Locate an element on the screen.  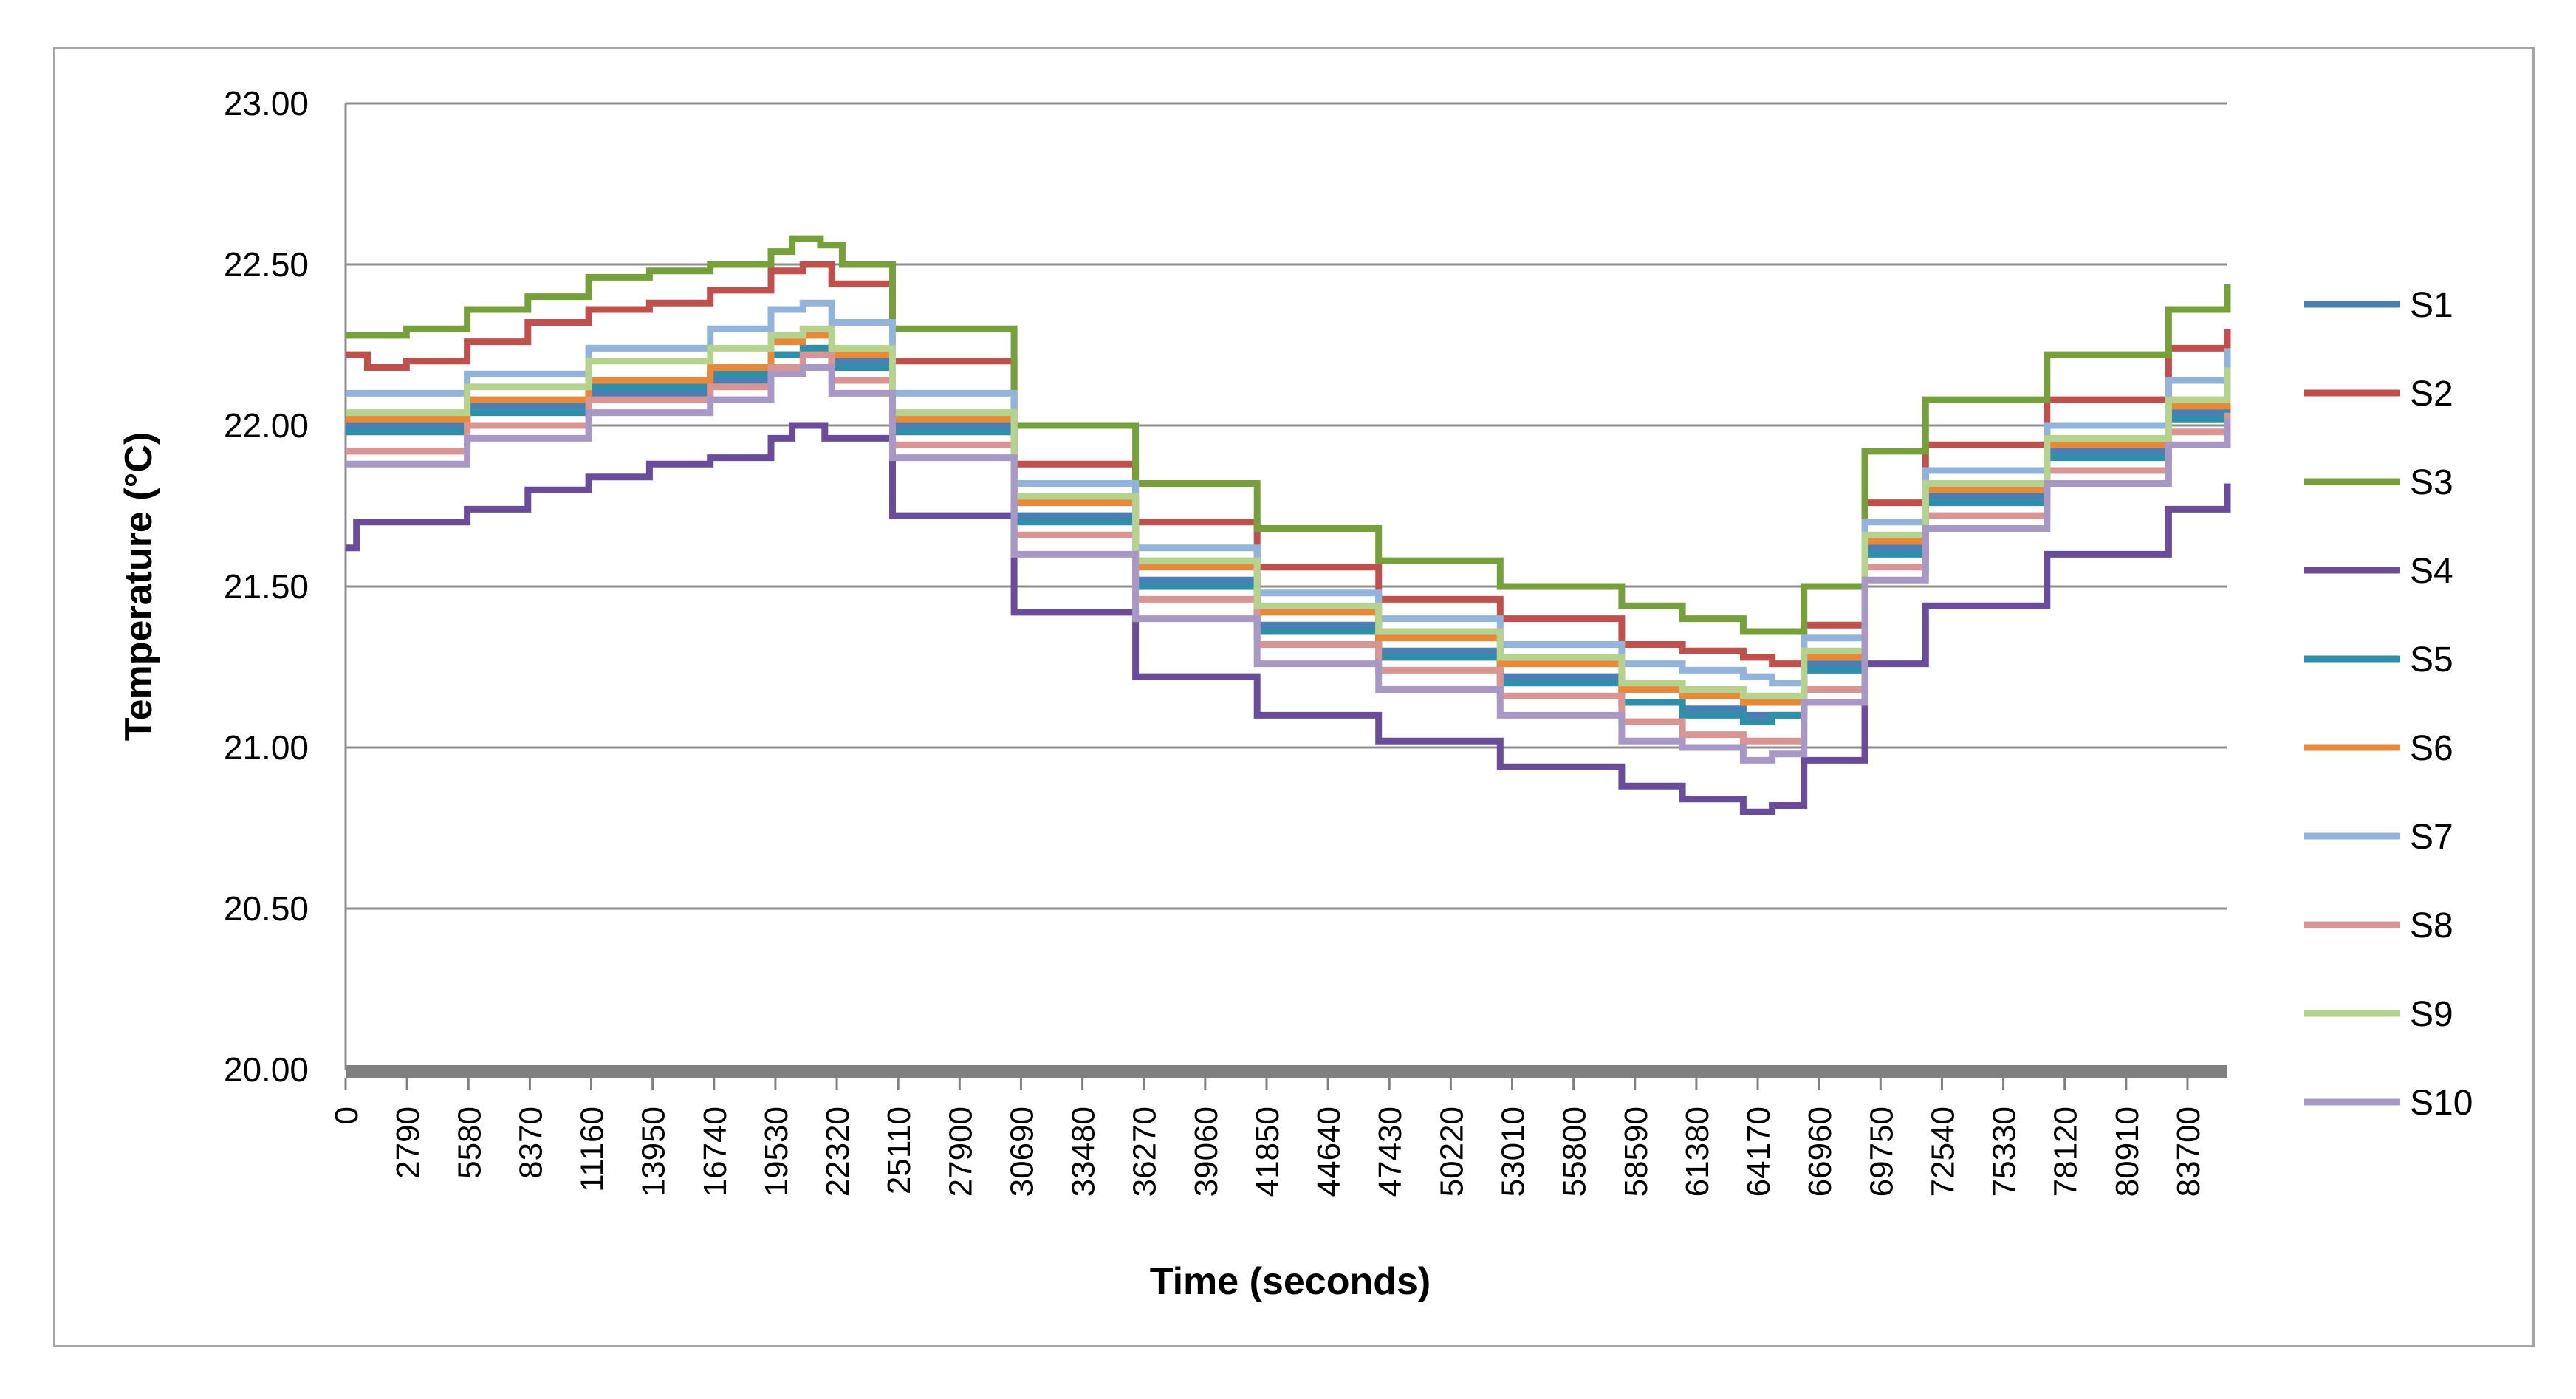
x-tick-label: 61380 is located at coordinates (1697, 1151).